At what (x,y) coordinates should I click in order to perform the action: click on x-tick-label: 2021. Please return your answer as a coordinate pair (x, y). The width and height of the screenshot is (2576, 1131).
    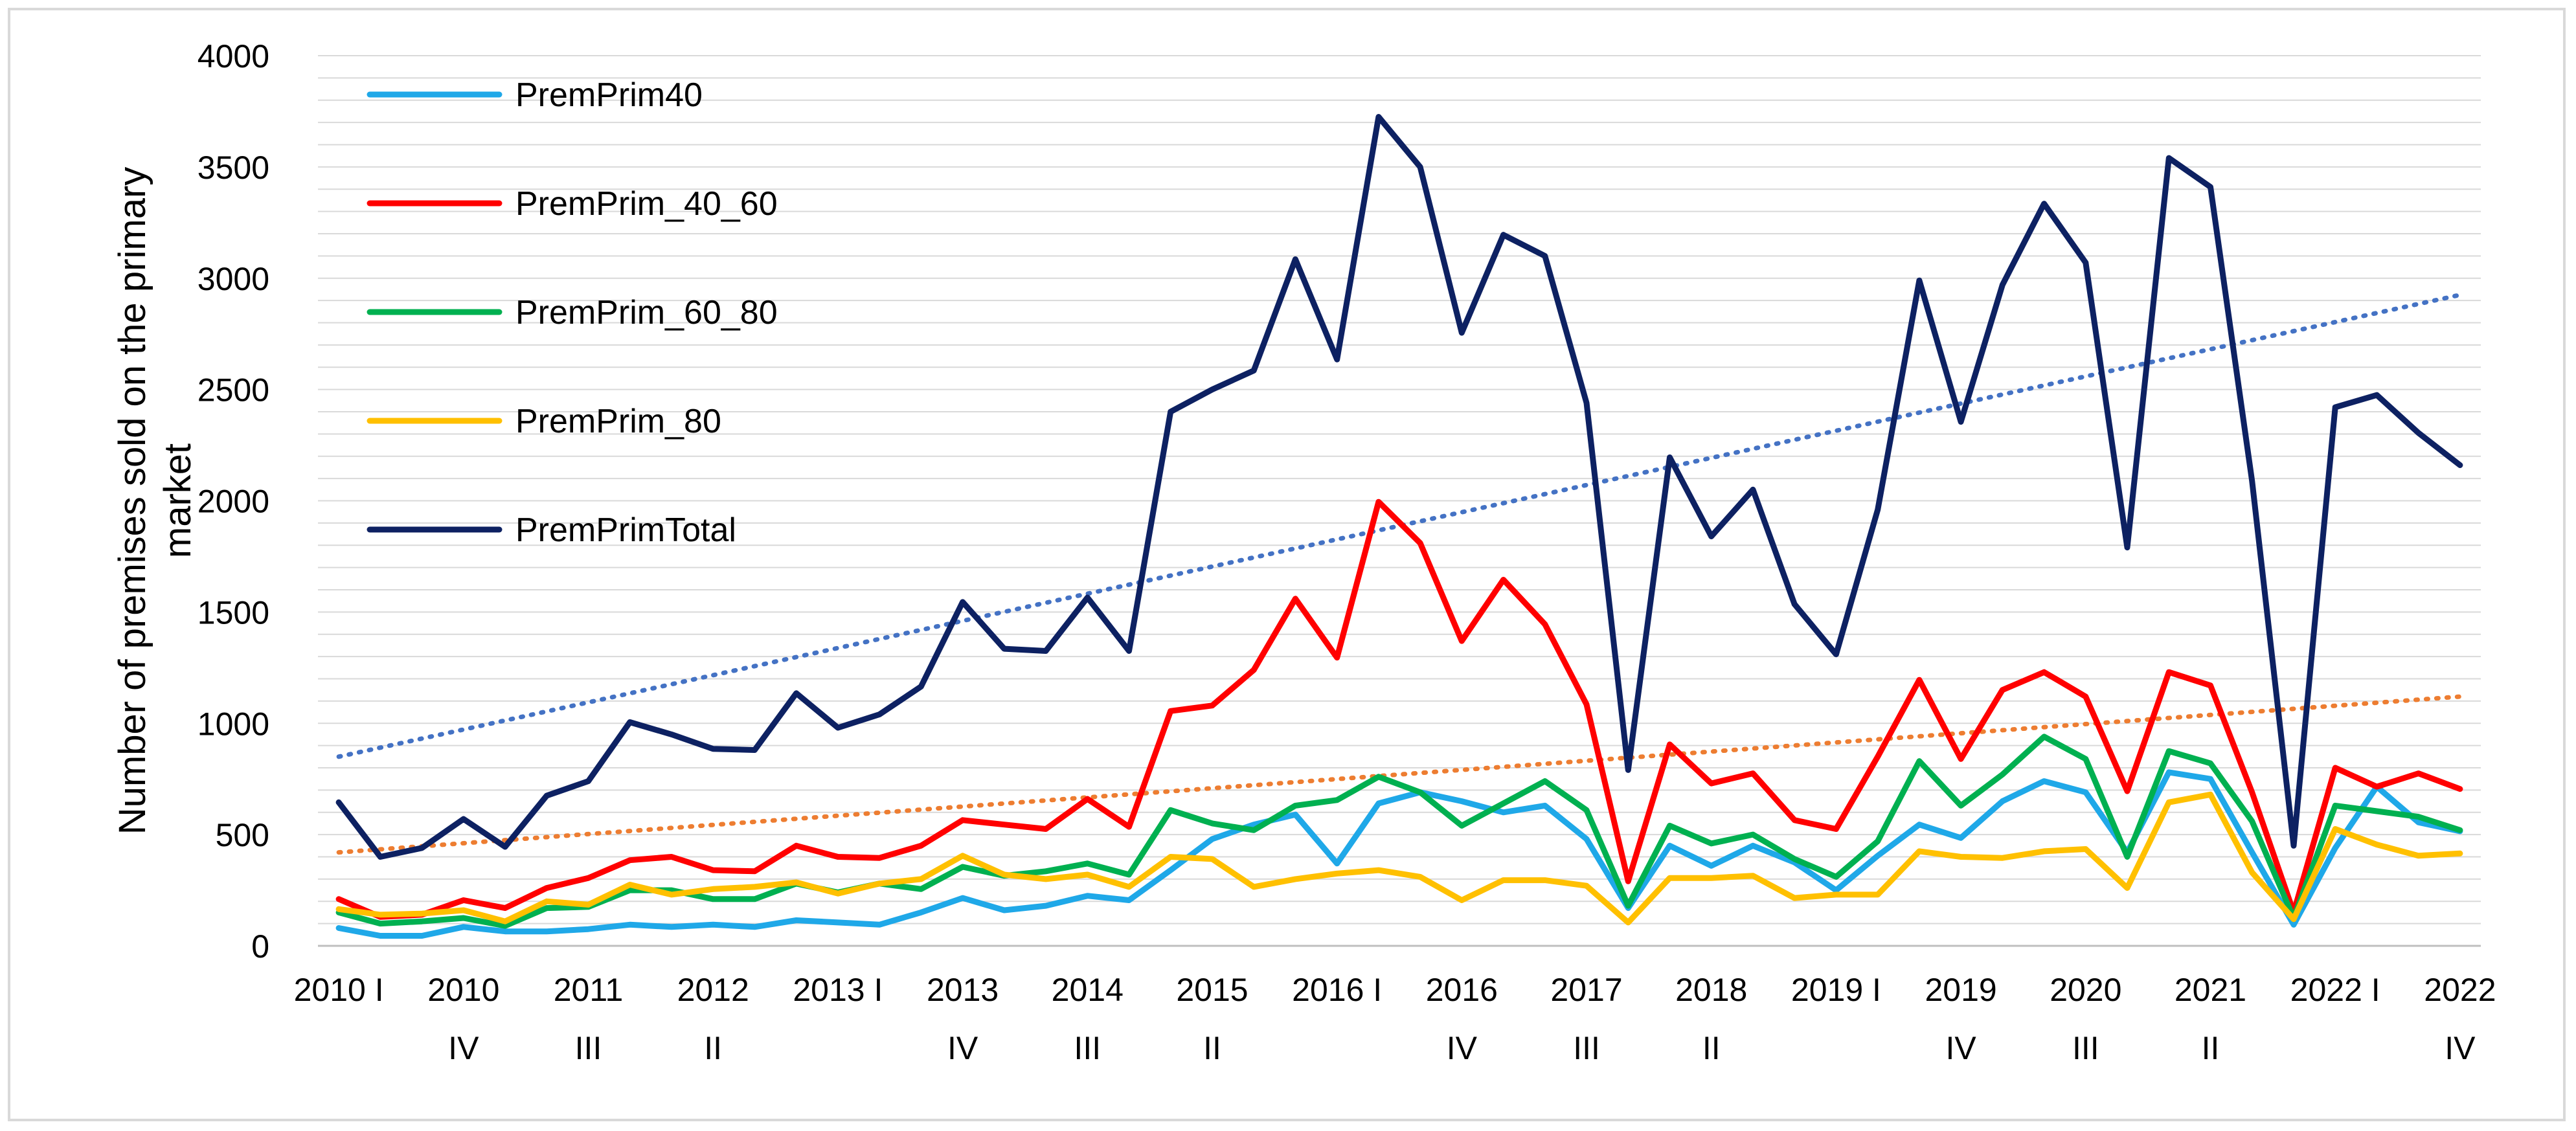
    Looking at the image, I should click on (2210, 990).